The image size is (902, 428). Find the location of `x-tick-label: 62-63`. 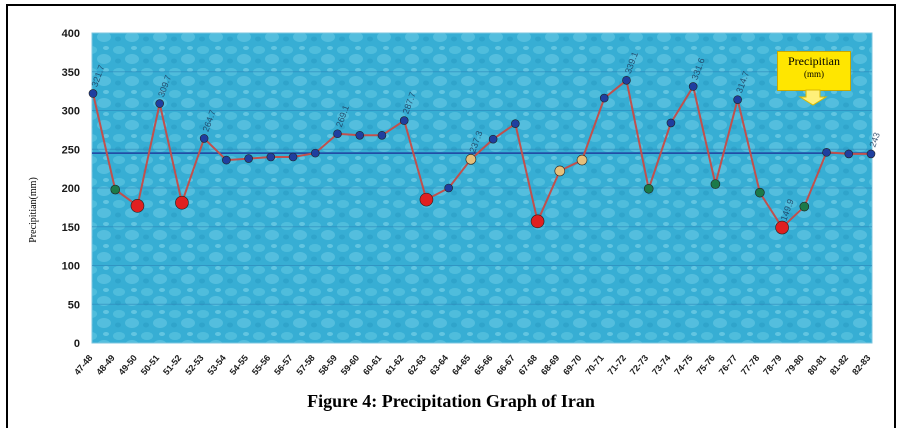

x-tick-label: 62-63 is located at coordinates (416, 365).